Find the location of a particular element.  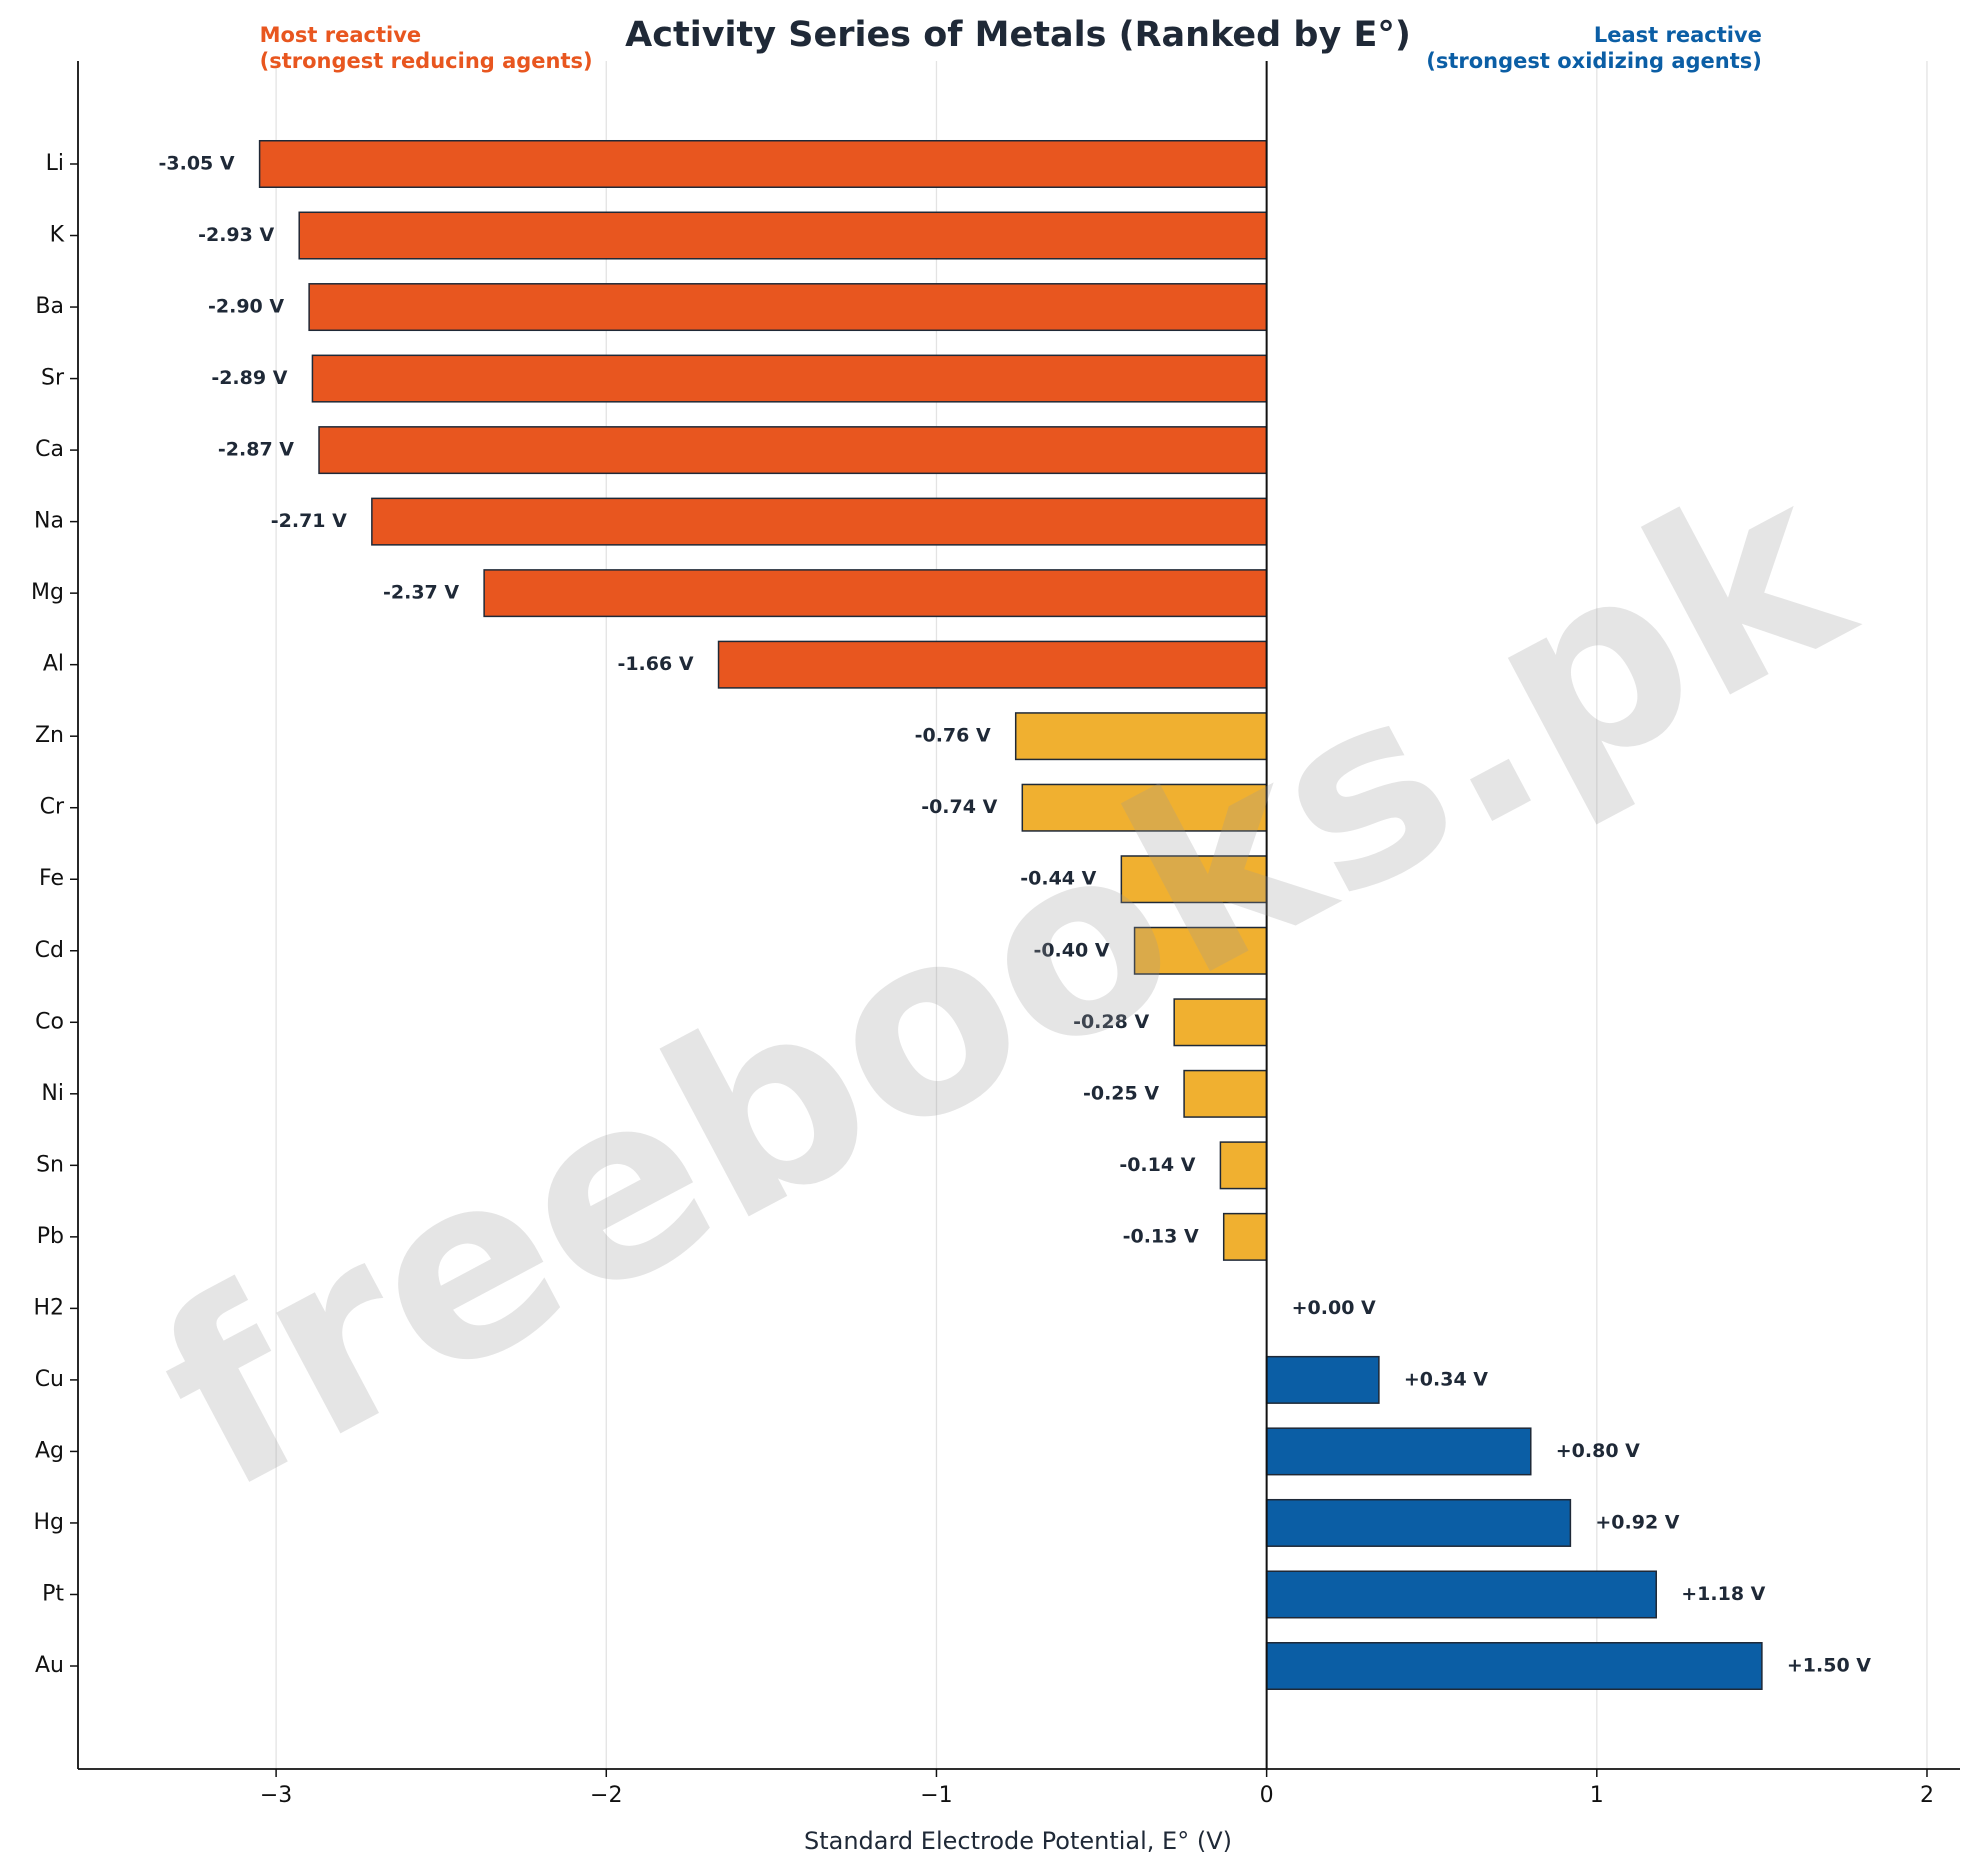

value-label: -0.28 V is located at coordinates (1111, 1022).